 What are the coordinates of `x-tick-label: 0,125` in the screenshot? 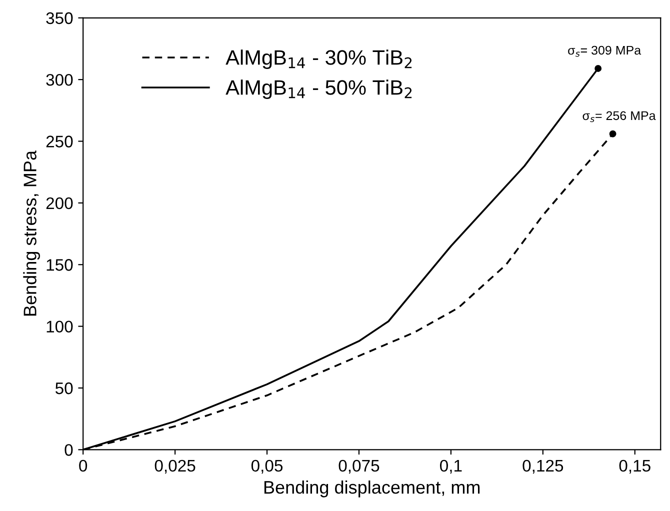 It's located at (543, 467).